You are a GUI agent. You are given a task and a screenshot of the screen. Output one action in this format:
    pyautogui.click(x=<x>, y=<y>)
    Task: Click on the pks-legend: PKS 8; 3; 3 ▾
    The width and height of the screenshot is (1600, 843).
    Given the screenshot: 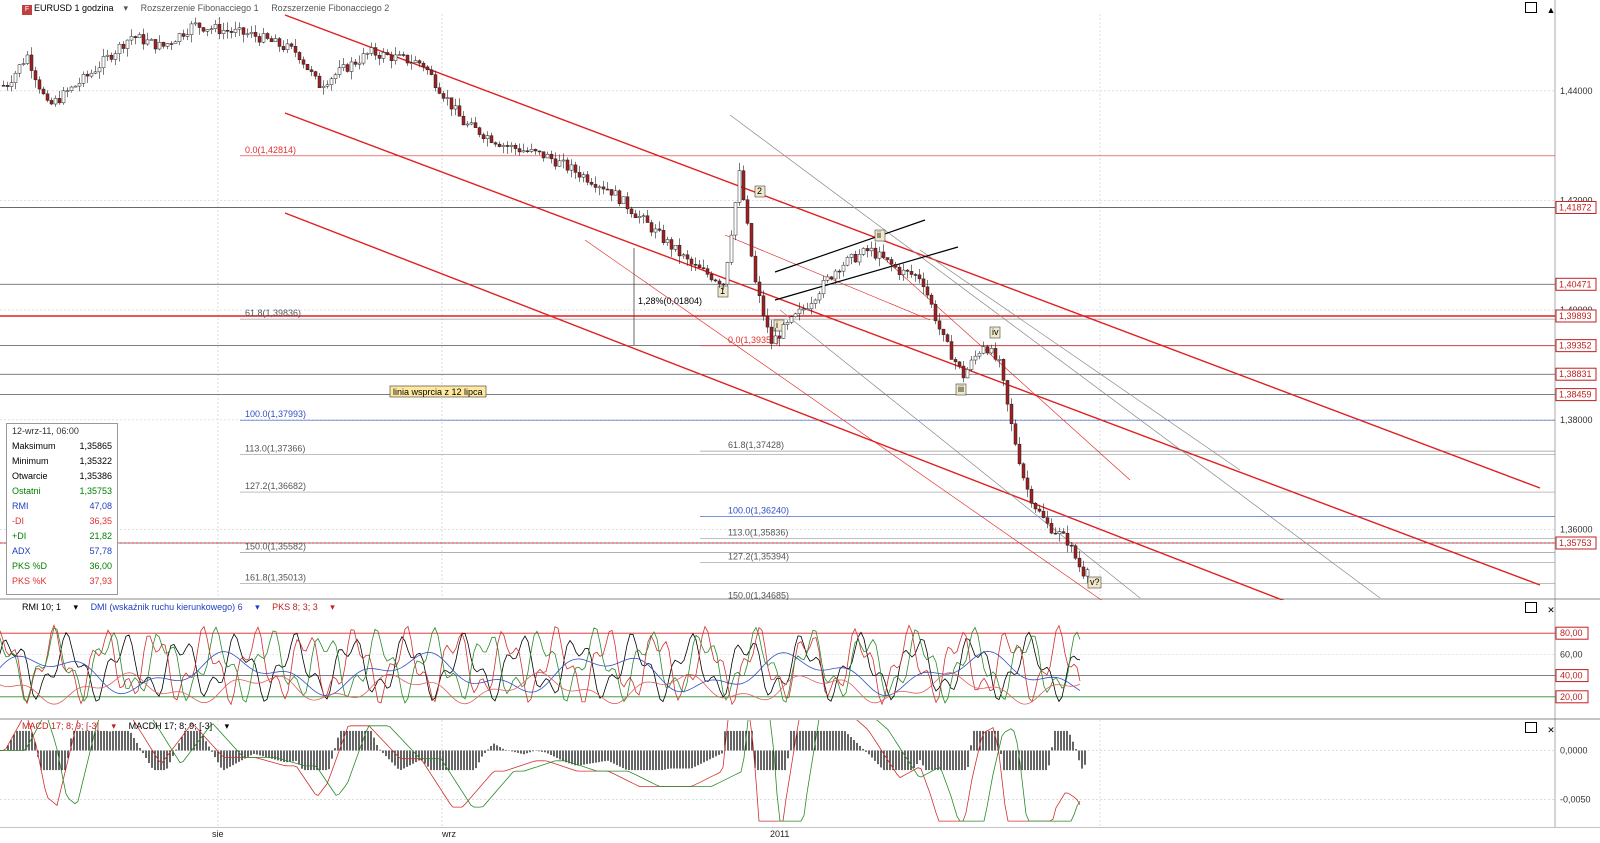 What is the action you would take?
    pyautogui.click(x=303, y=607)
    